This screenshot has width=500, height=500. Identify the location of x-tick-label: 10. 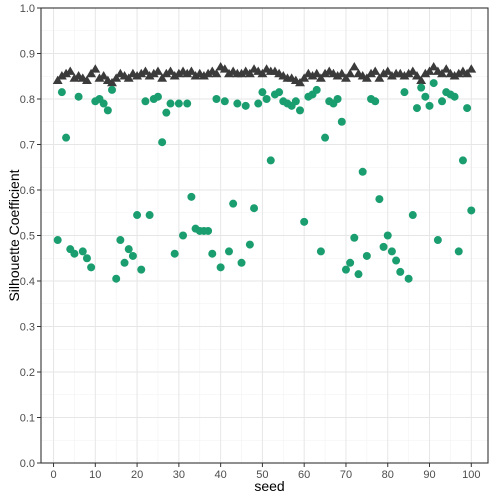
(95, 475).